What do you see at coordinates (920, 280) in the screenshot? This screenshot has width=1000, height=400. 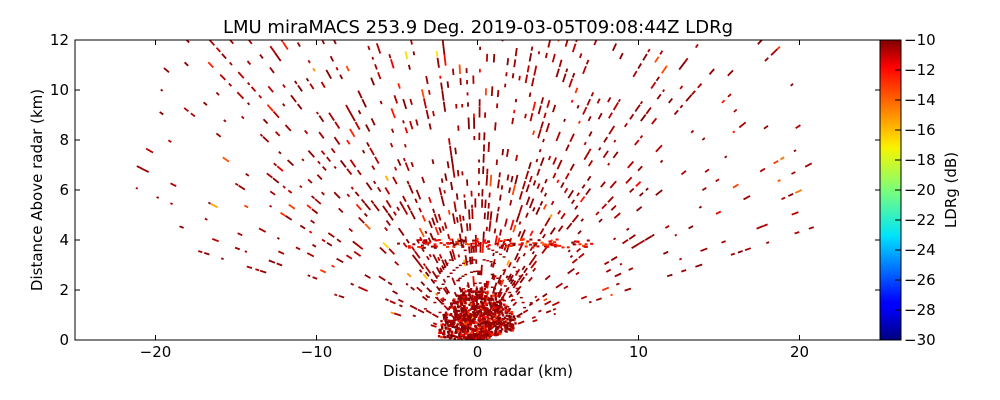 I see `colorbar-tick-label: −26` at bounding box center [920, 280].